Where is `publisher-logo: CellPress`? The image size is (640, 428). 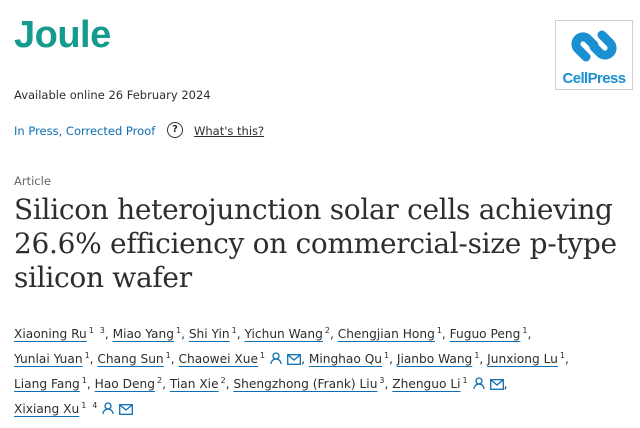
publisher-logo: CellPress is located at coordinates (594, 55).